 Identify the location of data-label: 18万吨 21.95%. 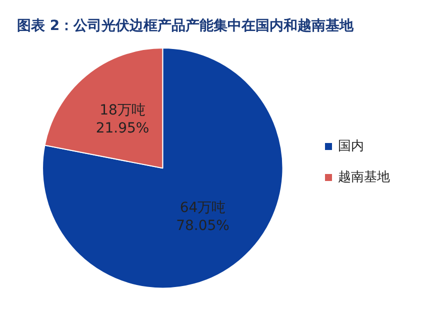
(123, 119).